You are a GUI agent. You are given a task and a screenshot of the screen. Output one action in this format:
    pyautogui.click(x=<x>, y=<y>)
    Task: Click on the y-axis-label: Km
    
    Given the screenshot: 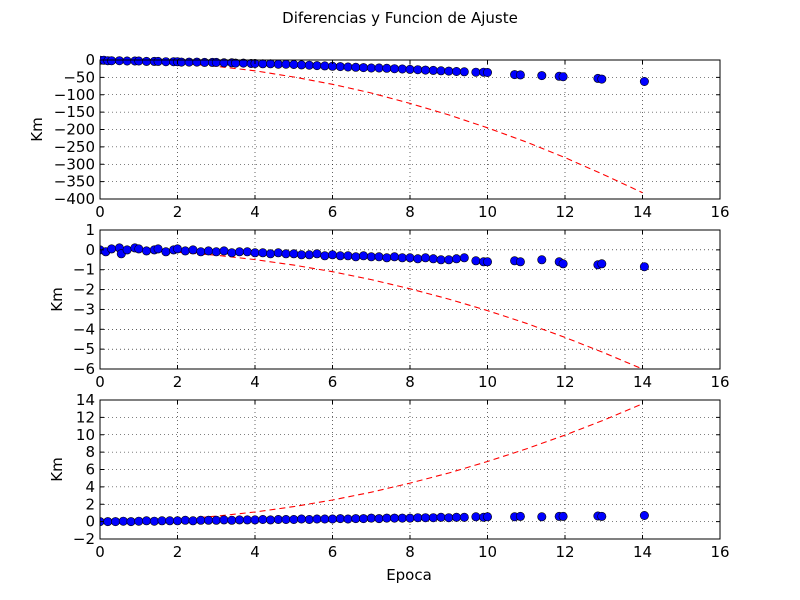 What is the action you would take?
    pyautogui.click(x=57, y=469)
    